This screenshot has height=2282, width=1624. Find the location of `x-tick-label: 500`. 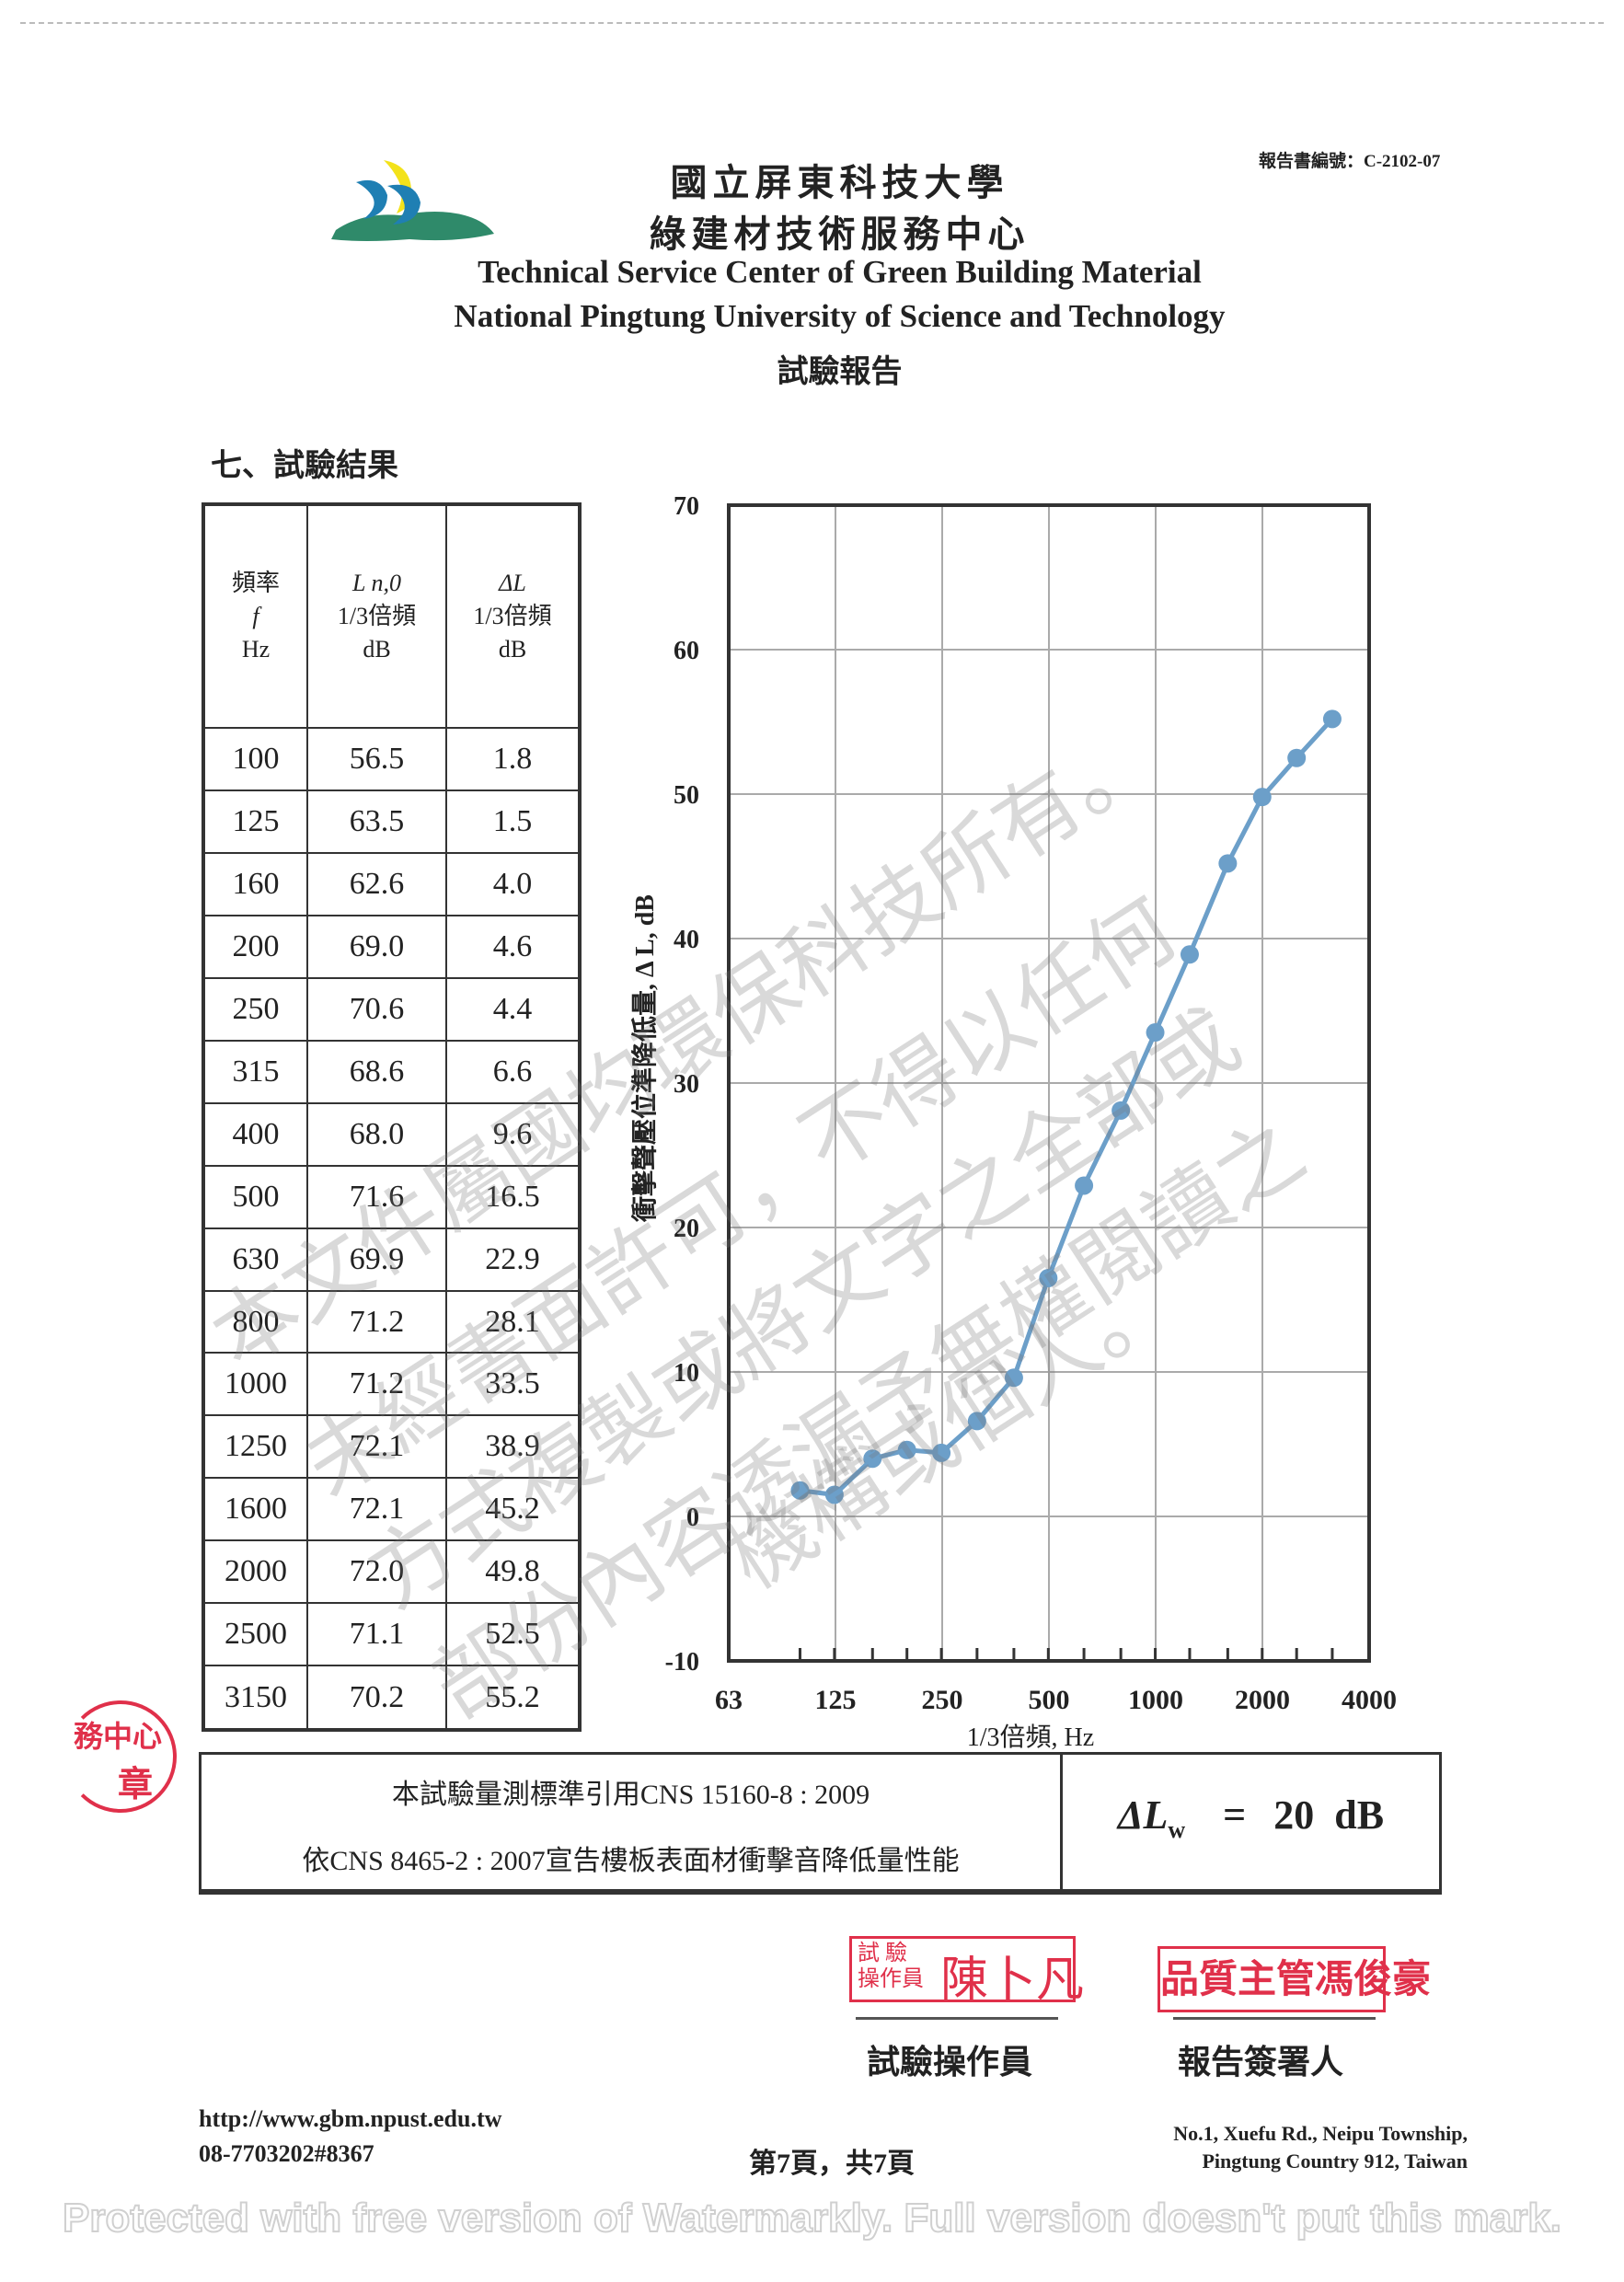

x-tick-label: 500 is located at coordinates (1049, 1700).